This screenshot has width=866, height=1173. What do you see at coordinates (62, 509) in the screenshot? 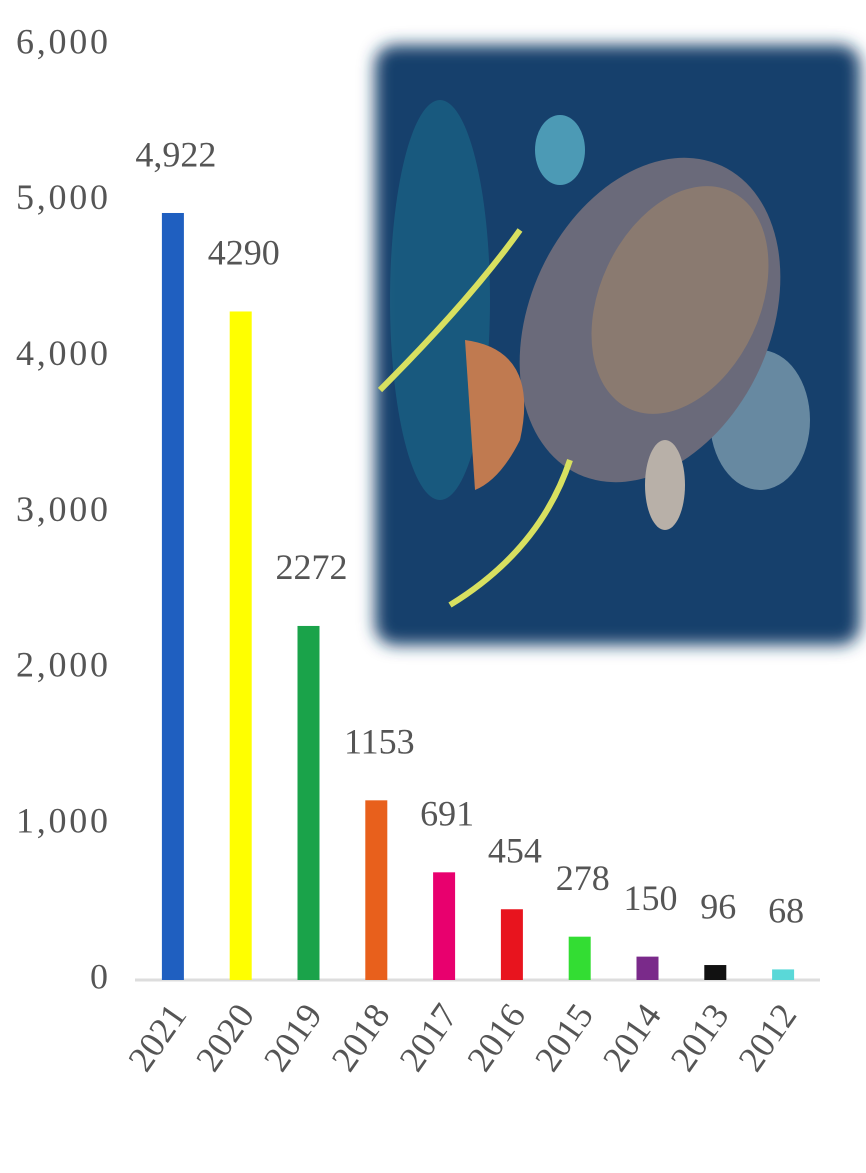
I see `y-tick-label: 3,000` at bounding box center [62, 509].